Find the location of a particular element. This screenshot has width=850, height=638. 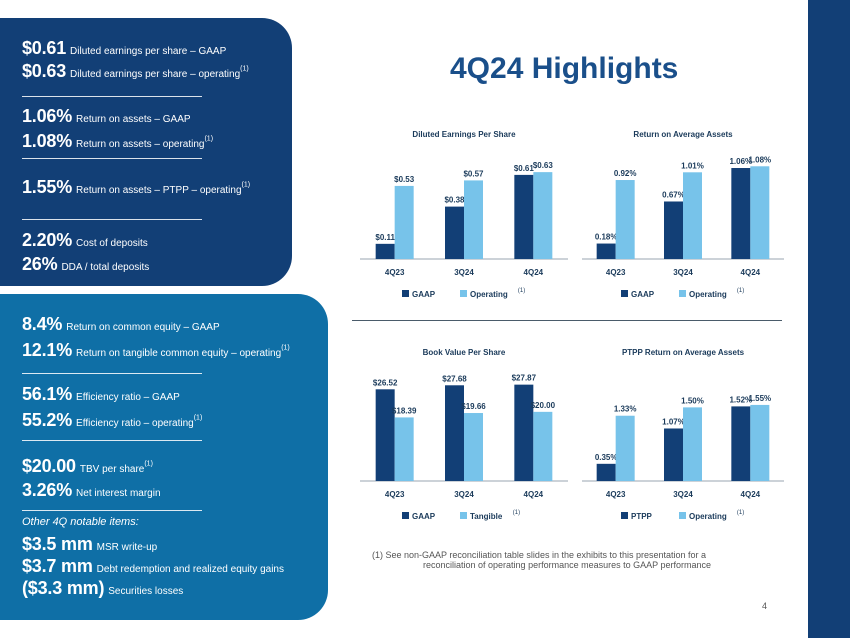

chart-data-label: $26.52 is located at coordinates (385, 382).